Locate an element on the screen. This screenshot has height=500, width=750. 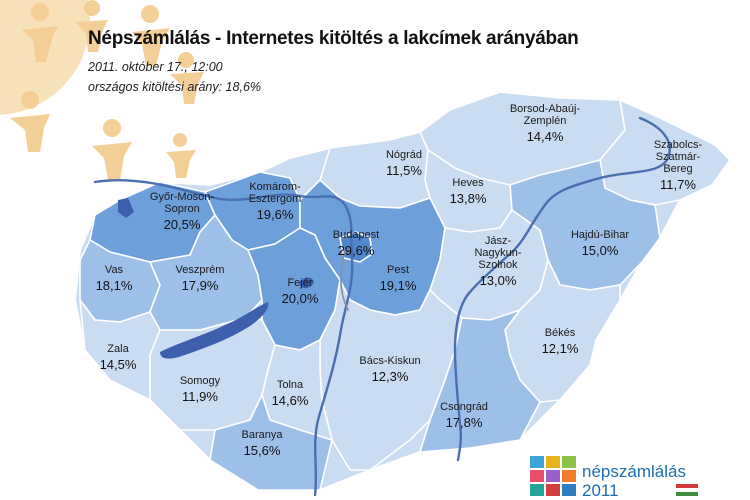
county-label-csongrad: Csongrád is located at coordinates (464, 407).